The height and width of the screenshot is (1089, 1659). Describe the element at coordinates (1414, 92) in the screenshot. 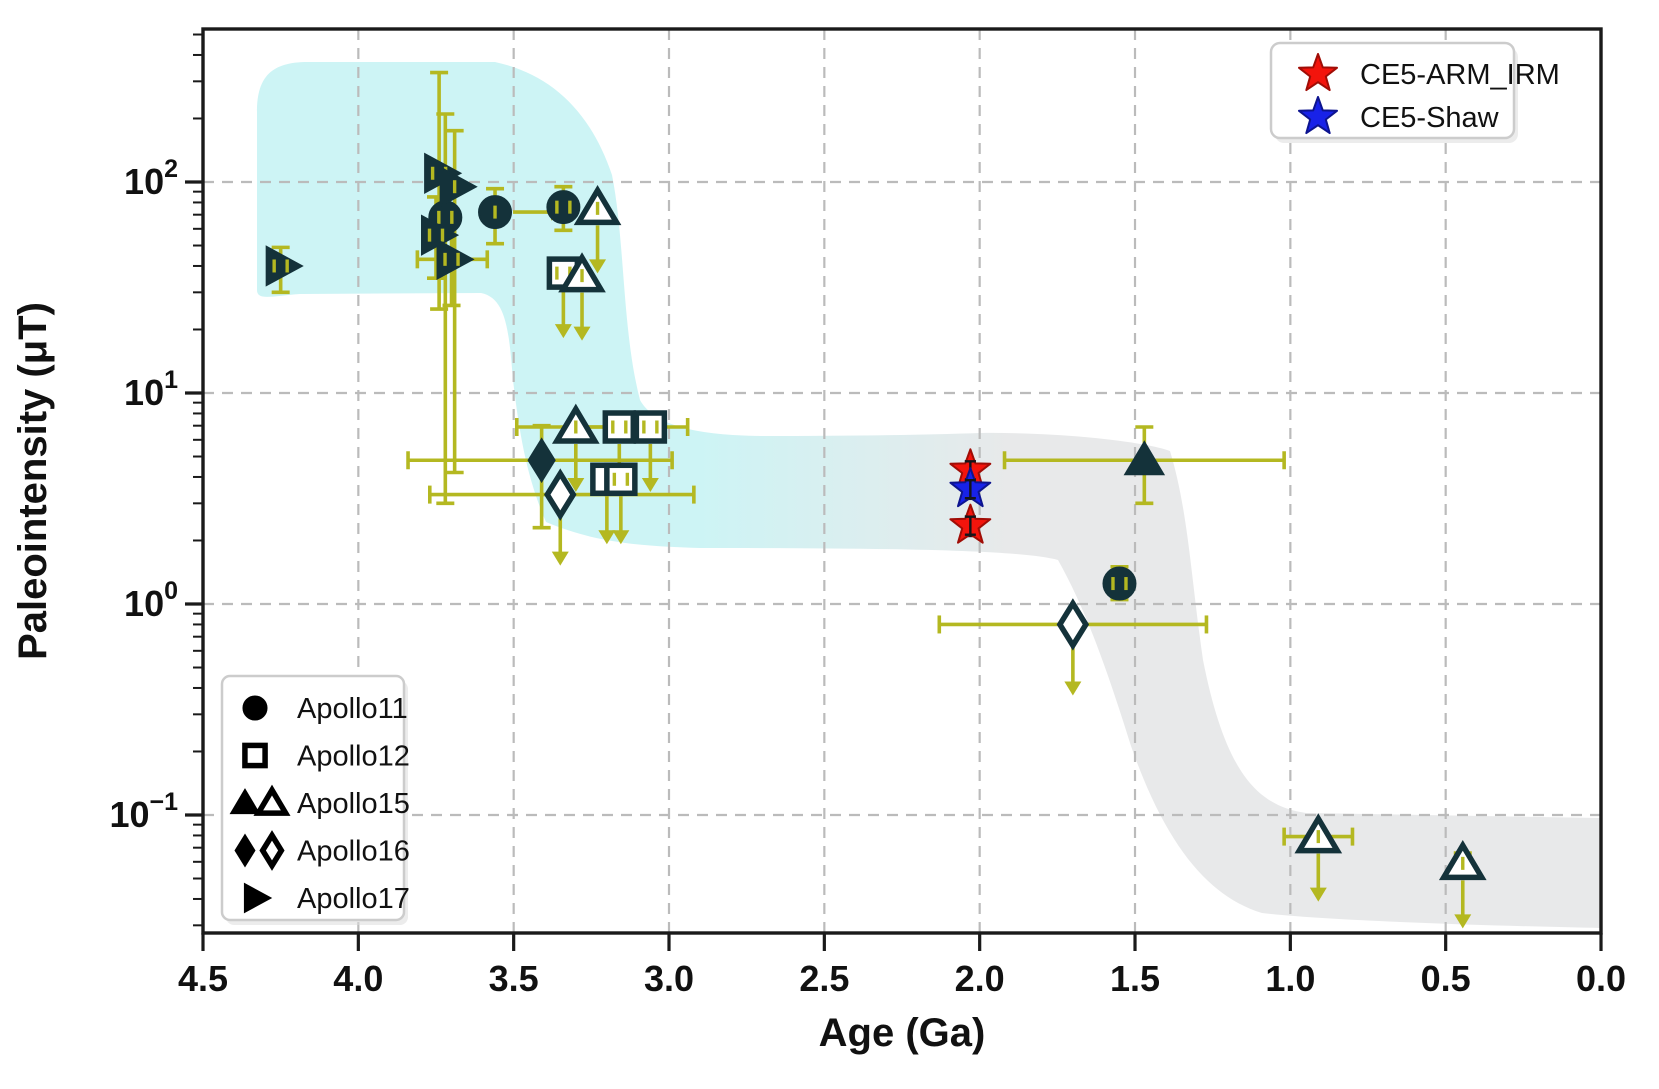

I see `legend-ce5: CE5-ARM_IRM CE5-Shaw` at that location.